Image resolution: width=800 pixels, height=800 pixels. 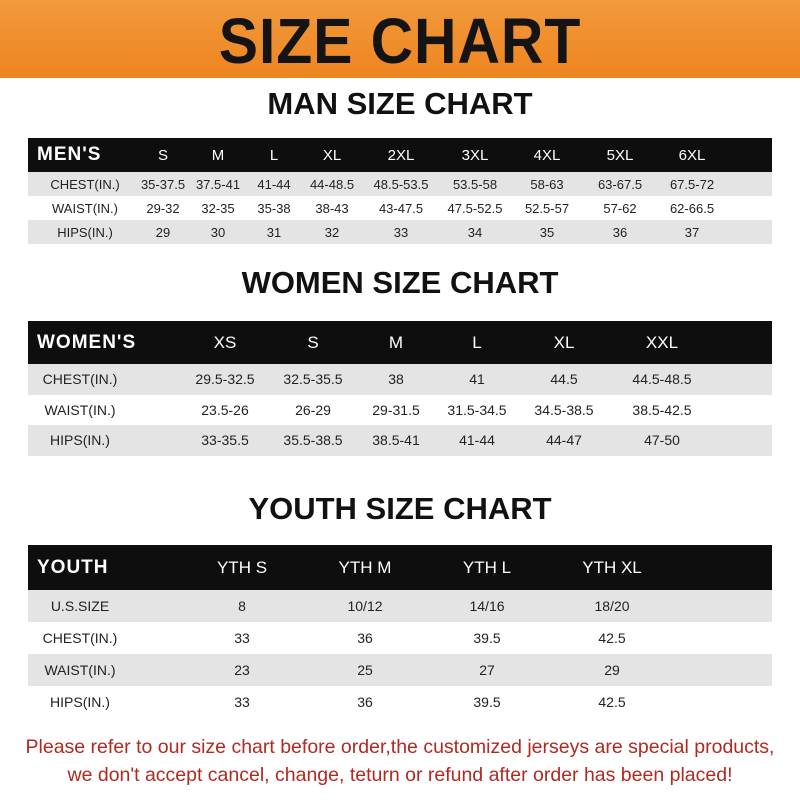 What do you see at coordinates (400, 606) in the screenshot?
I see `table-row: U.S.SIZE 8 10/12 14/16 18/20` at bounding box center [400, 606].